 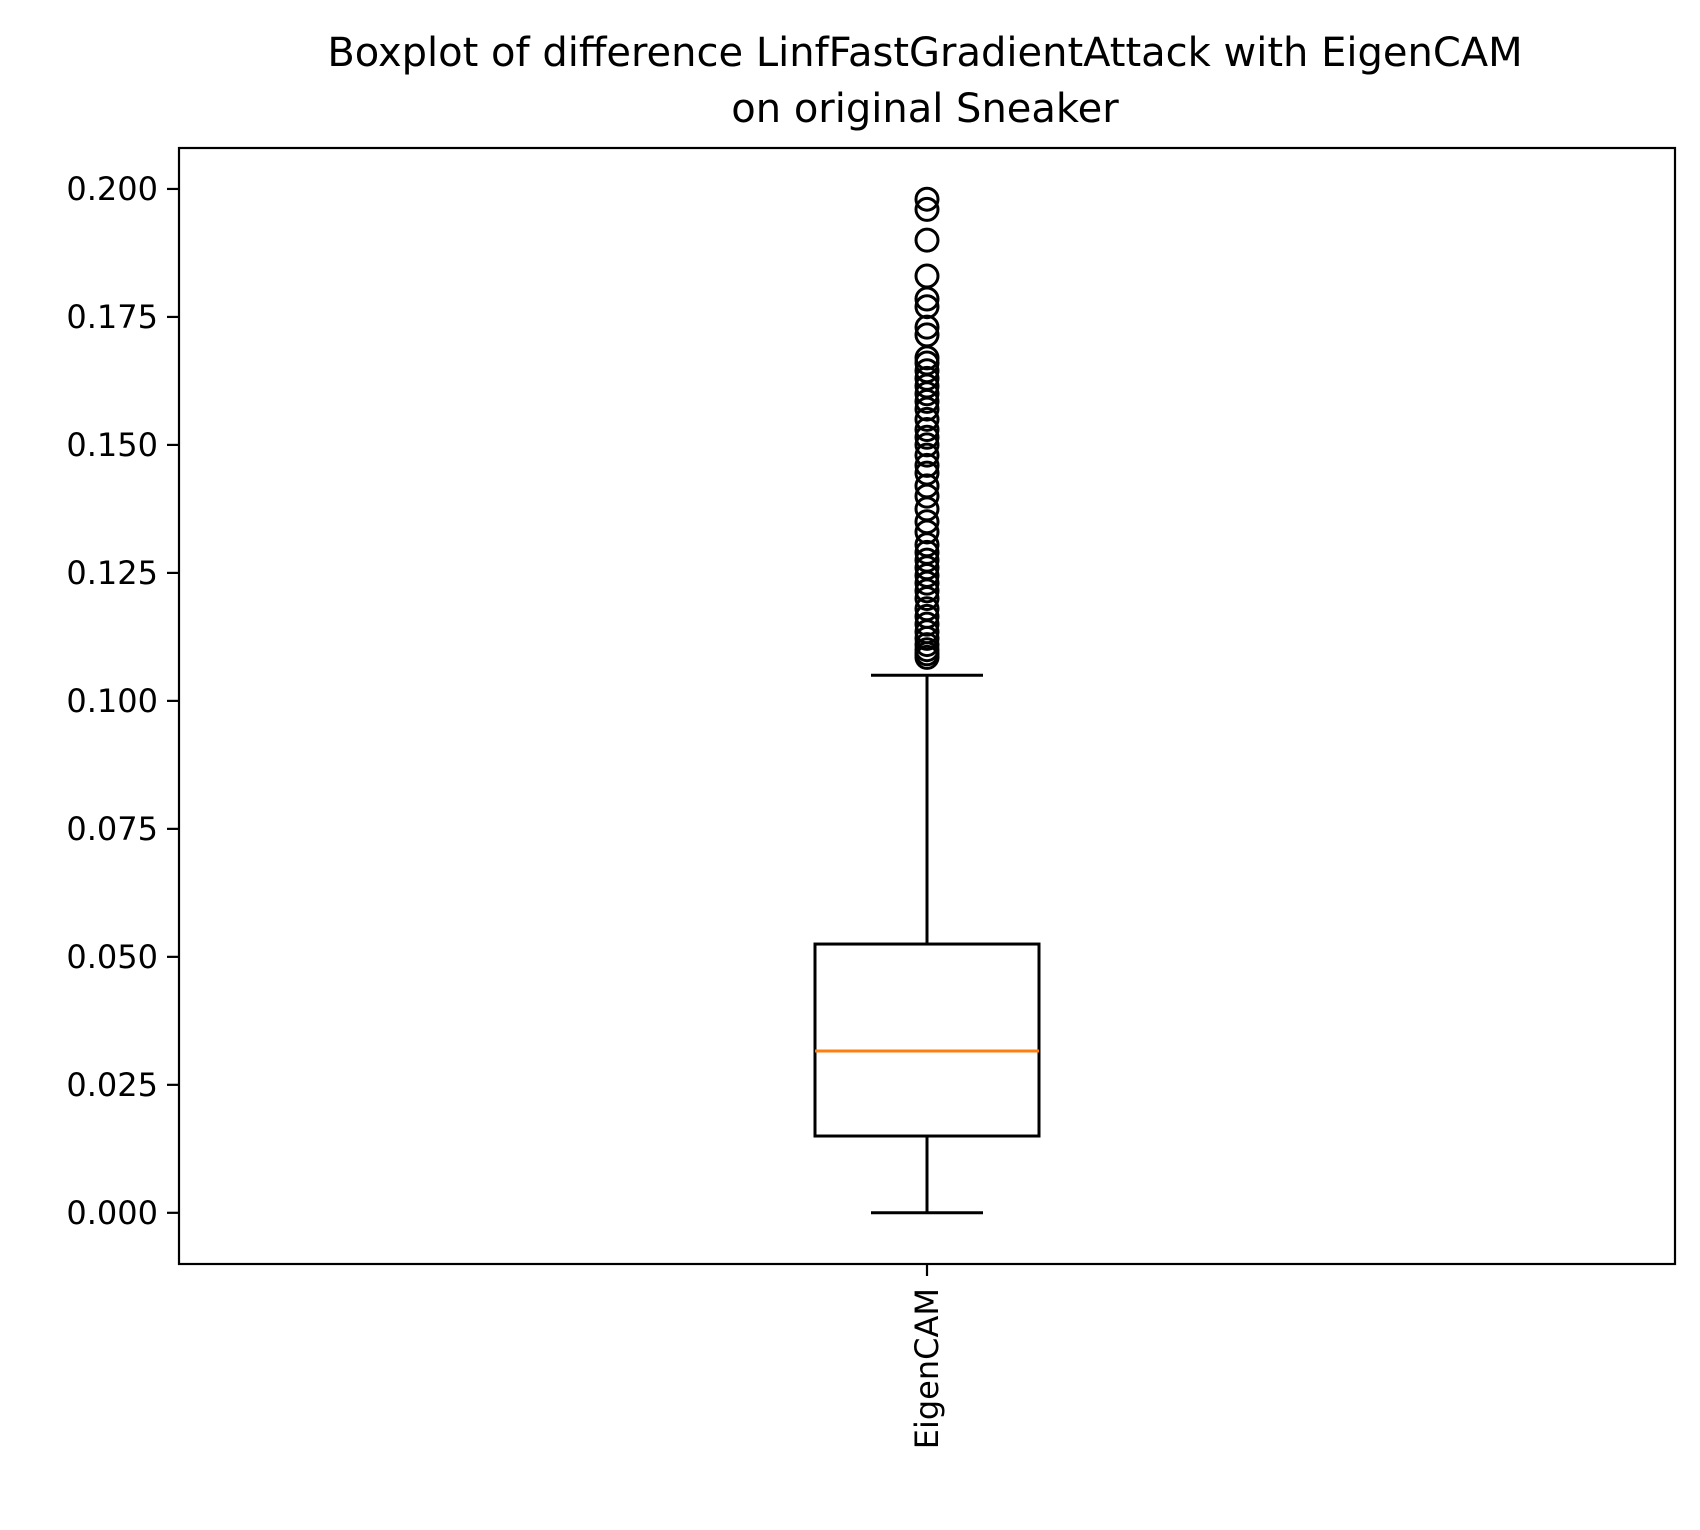 I want to click on y-tick-label-0: 0.000, so click(x=112, y=1213).